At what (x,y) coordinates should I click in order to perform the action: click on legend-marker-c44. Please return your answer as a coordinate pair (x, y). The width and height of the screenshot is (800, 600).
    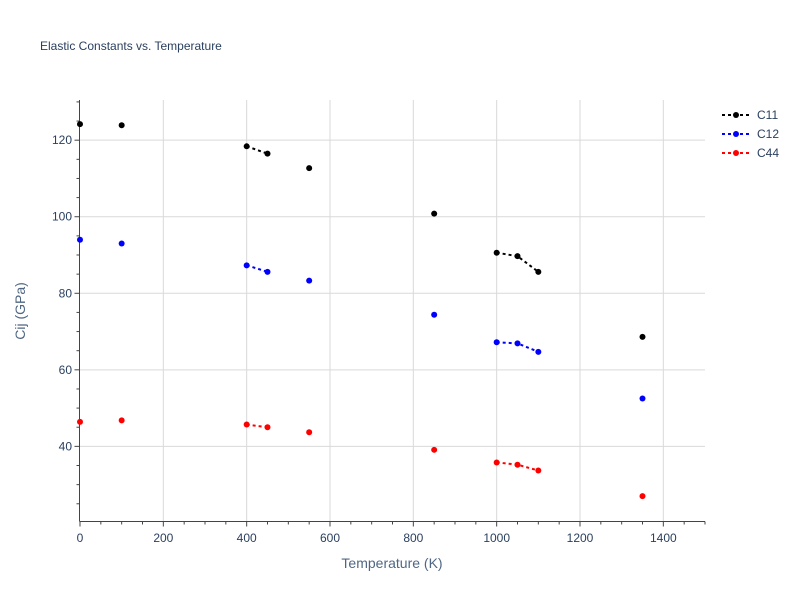
    Looking at the image, I should click on (736, 153).